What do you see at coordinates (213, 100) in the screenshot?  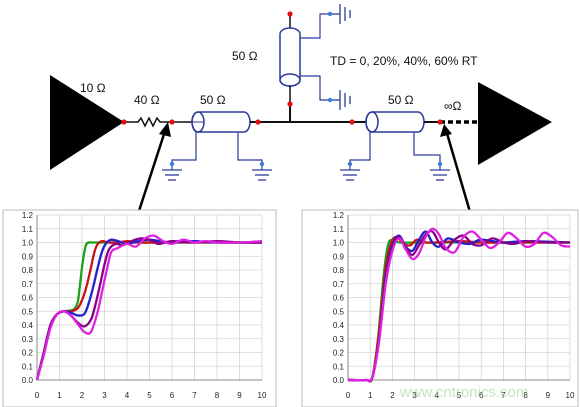 I see `left-line-impedance-label: 50 Ω` at bounding box center [213, 100].